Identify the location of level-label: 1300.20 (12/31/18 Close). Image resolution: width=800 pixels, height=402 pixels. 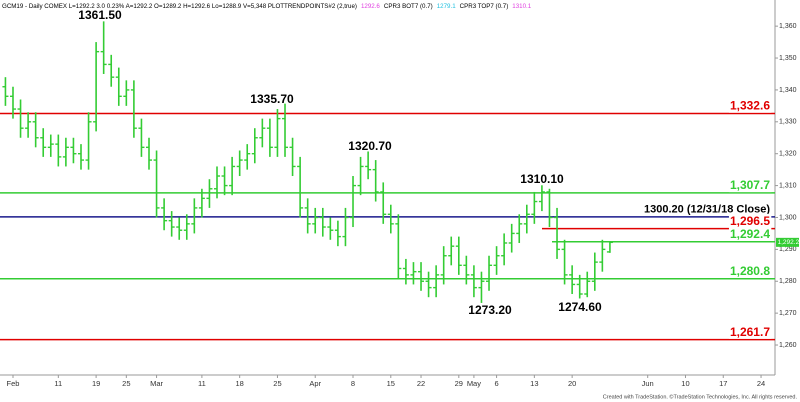
(707, 210).